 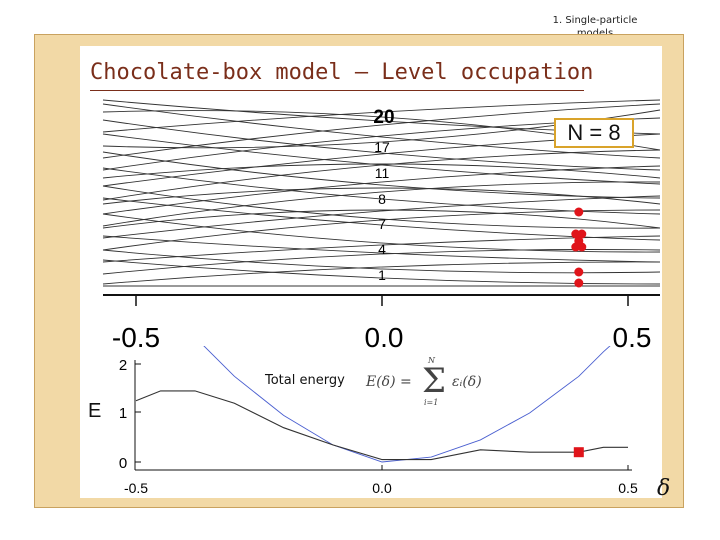 I want to click on level-label-17: 17, so click(x=382, y=147).